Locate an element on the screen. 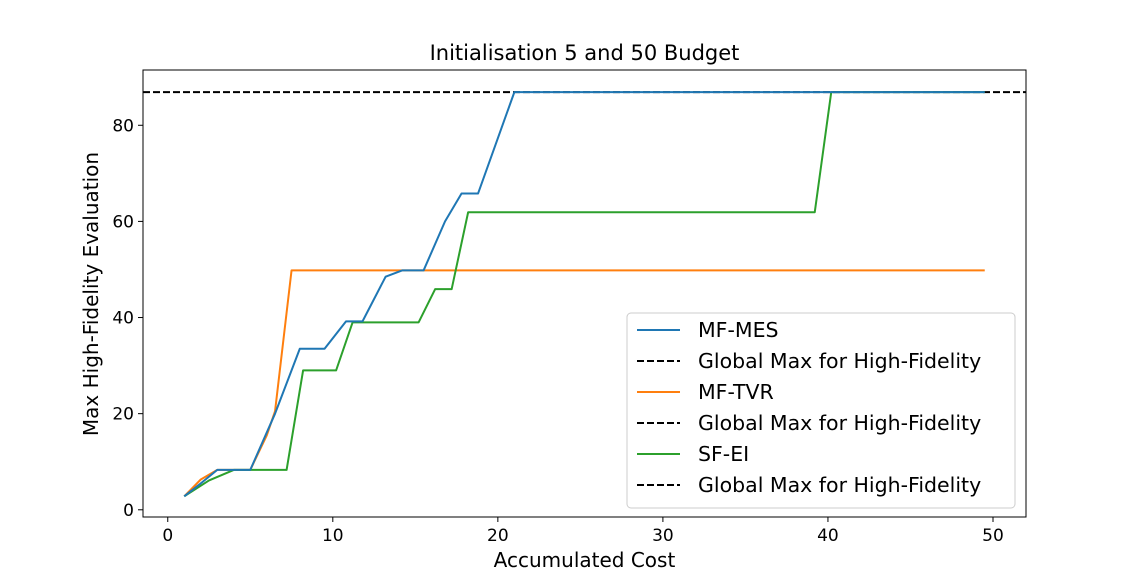  x-tick-label: 50 is located at coordinates (993, 536).